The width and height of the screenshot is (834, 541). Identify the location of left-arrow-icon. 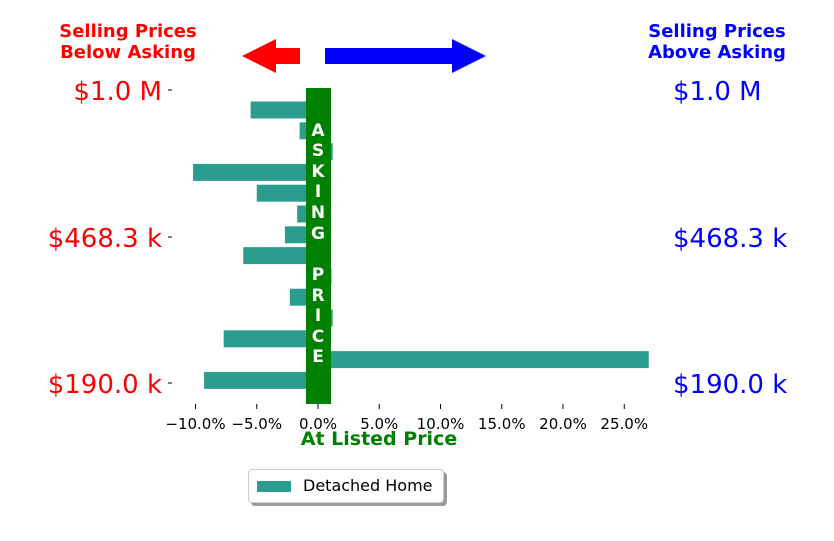
(271, 56).